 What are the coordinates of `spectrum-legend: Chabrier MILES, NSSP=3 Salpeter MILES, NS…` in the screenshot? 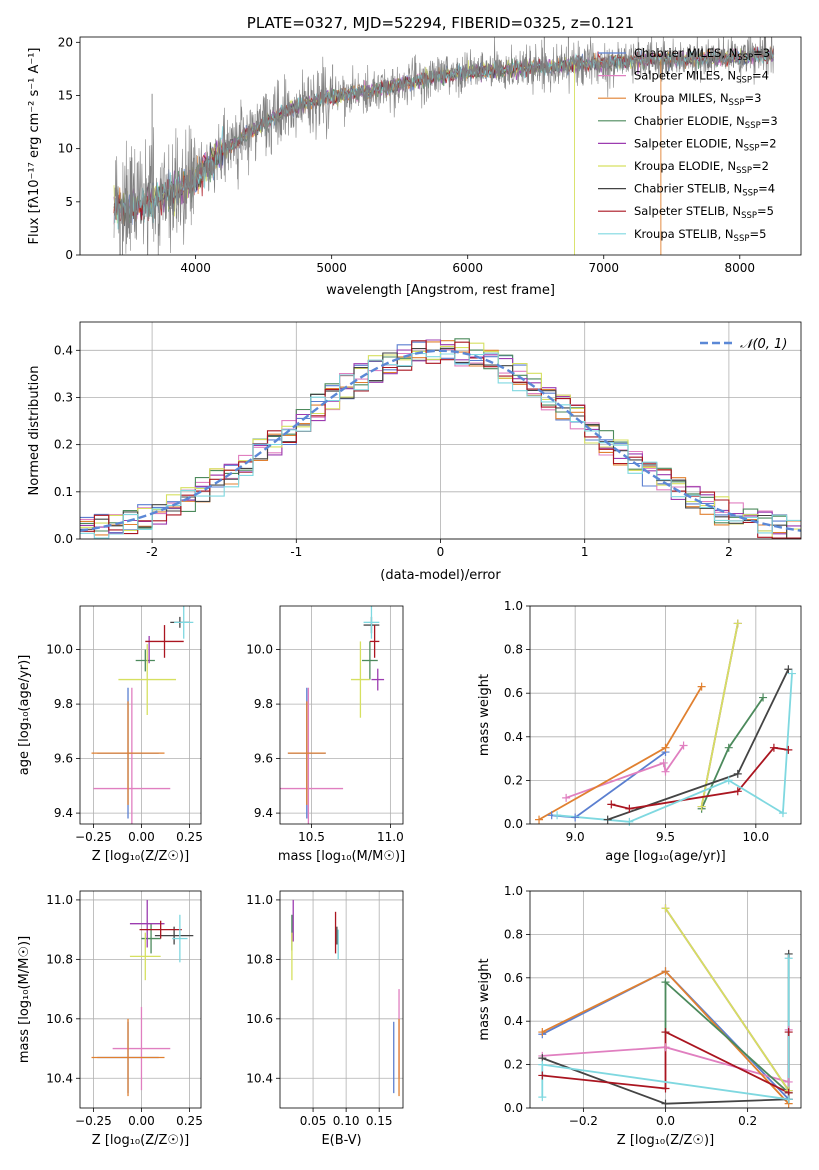 It's located at (688, 145).